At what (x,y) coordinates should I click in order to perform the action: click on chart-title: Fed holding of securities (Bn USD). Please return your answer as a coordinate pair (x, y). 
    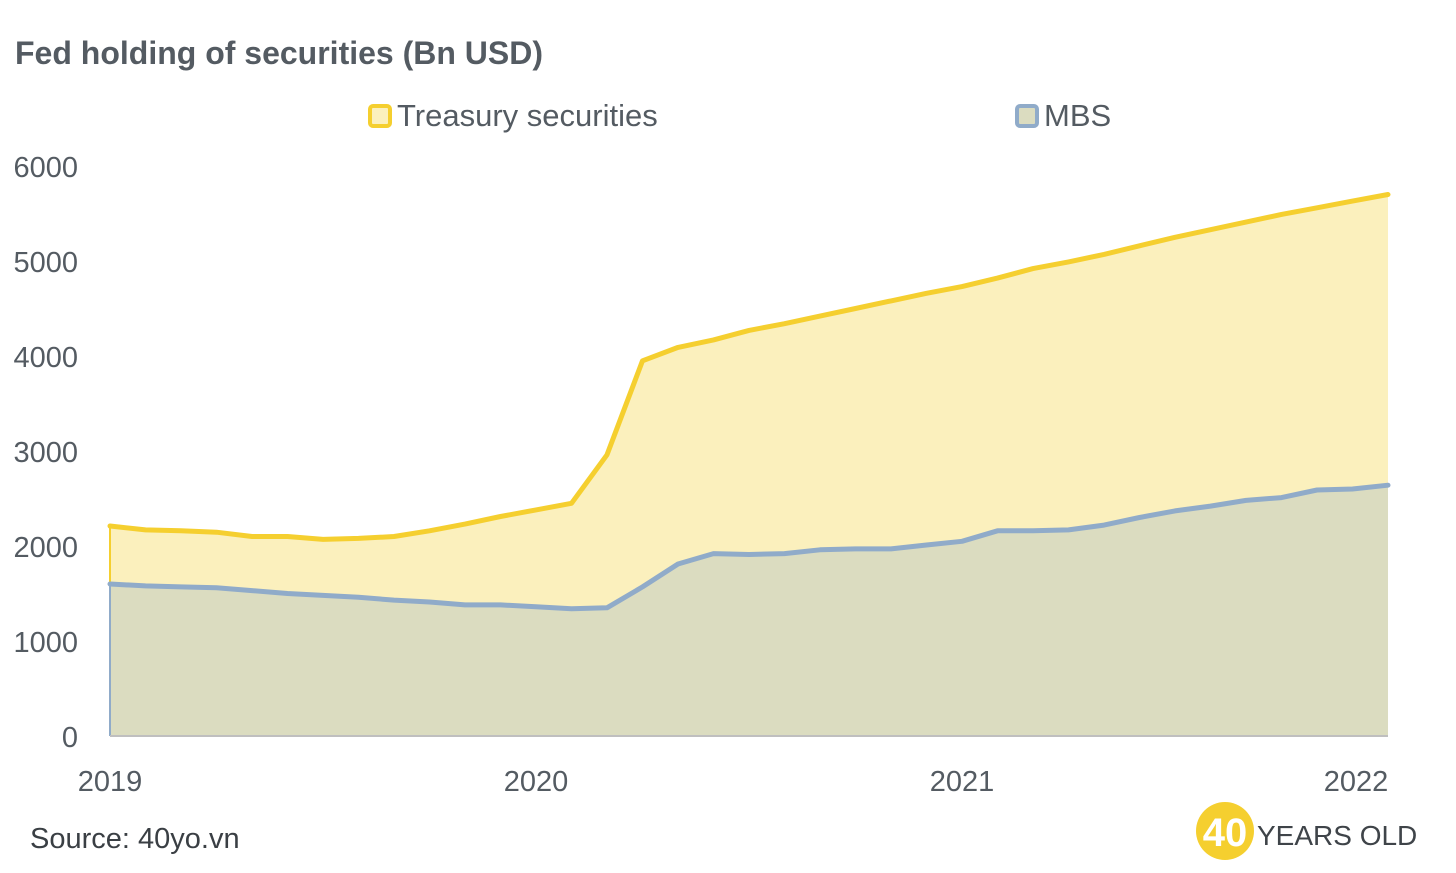
    Looking at the image, I should click on (279, 53).